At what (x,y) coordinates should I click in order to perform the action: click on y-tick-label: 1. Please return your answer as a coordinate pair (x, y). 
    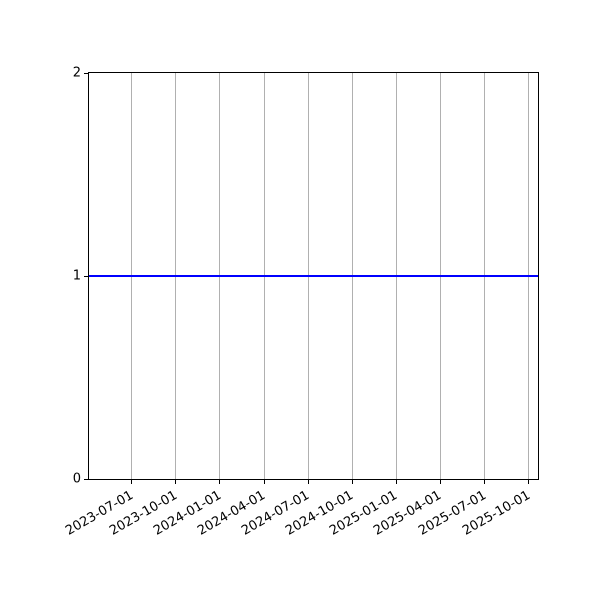
    Looking at the image, I should click on (76, 276).